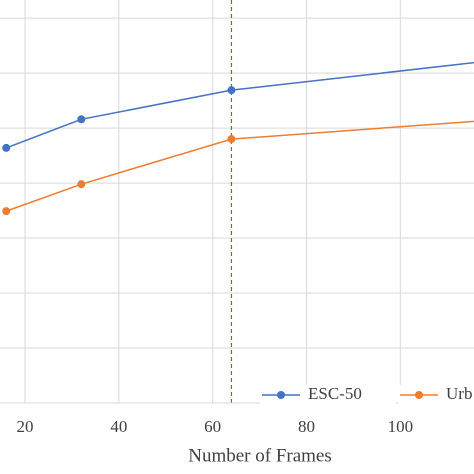 Image resolution: width=474 pixels, height=474 pixels. Describe the element at coordinates (306, 426) in the screenshot. I see `x-tick-label: 80` at that location.